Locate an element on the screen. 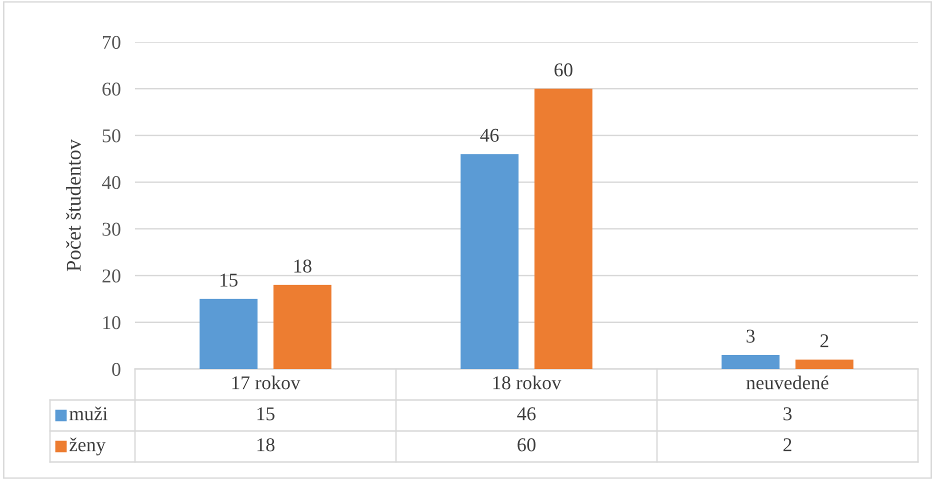 Image resolution: width=935 pixels, height=480 pixels. y-tick-label: 0 is located at coordinates (116, 369).